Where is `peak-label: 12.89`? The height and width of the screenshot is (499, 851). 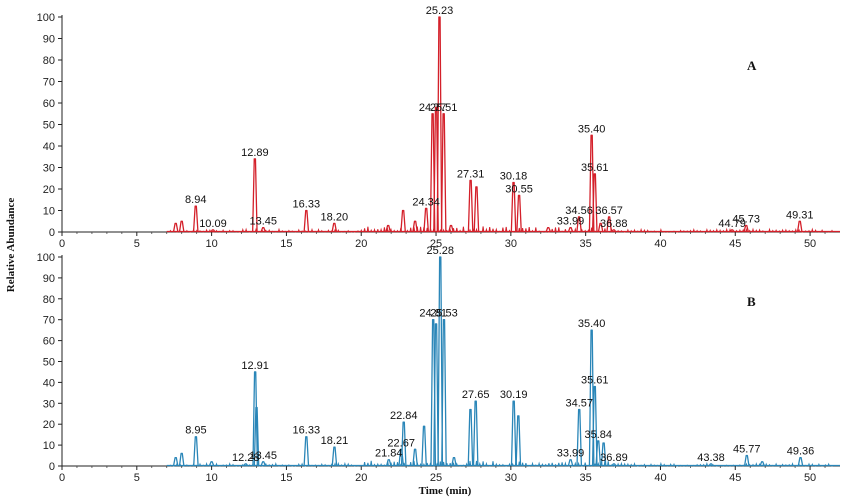
peak-label: 12.89 is located at coordinates (255, 153).